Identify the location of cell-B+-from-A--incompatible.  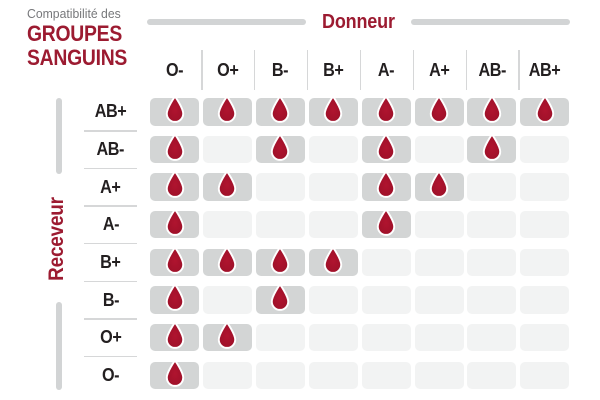
(386, 262).